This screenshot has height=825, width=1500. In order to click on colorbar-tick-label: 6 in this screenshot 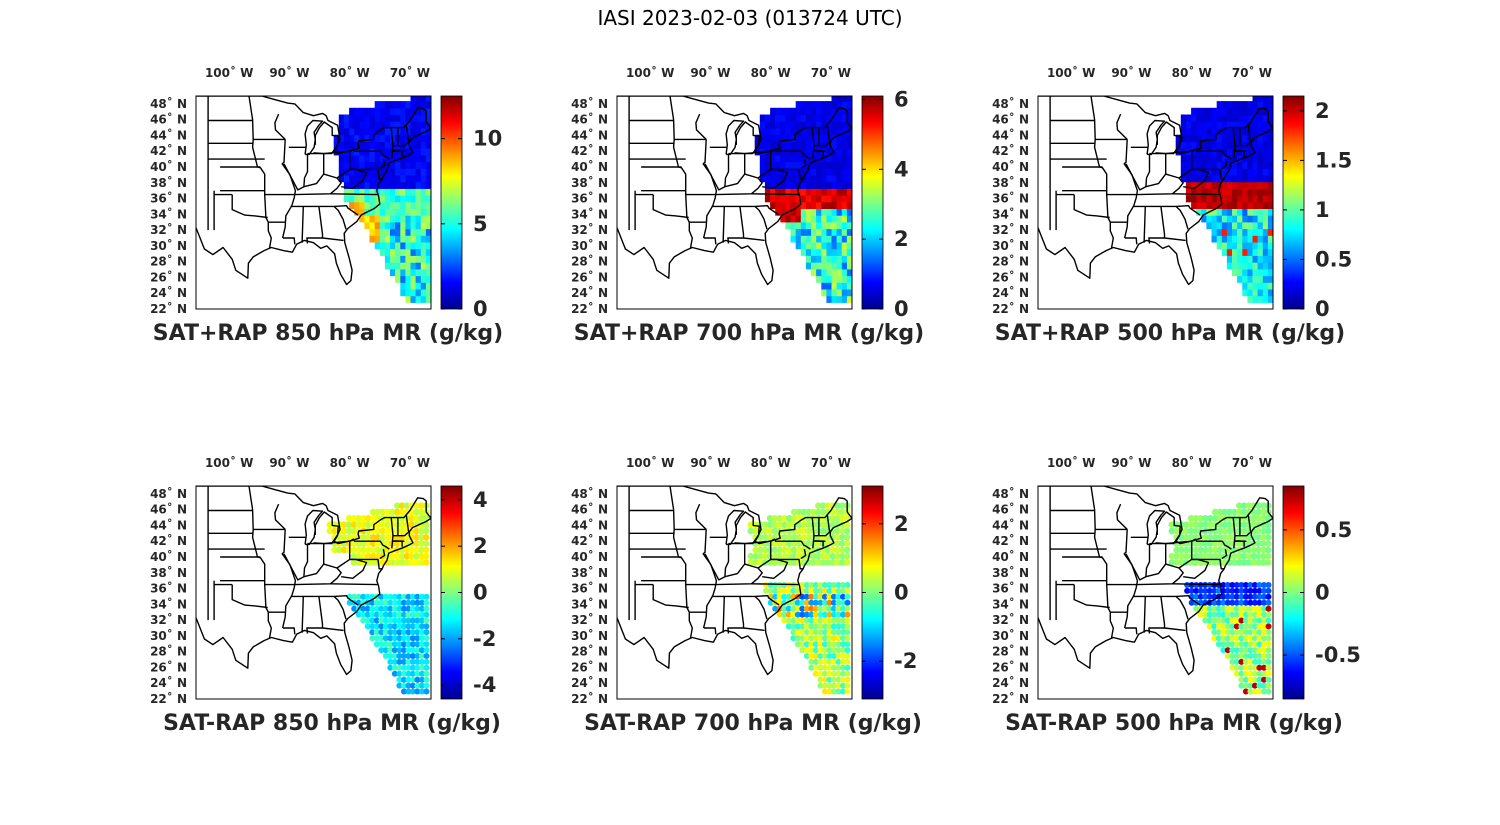, I will do `click(901, 100)`.